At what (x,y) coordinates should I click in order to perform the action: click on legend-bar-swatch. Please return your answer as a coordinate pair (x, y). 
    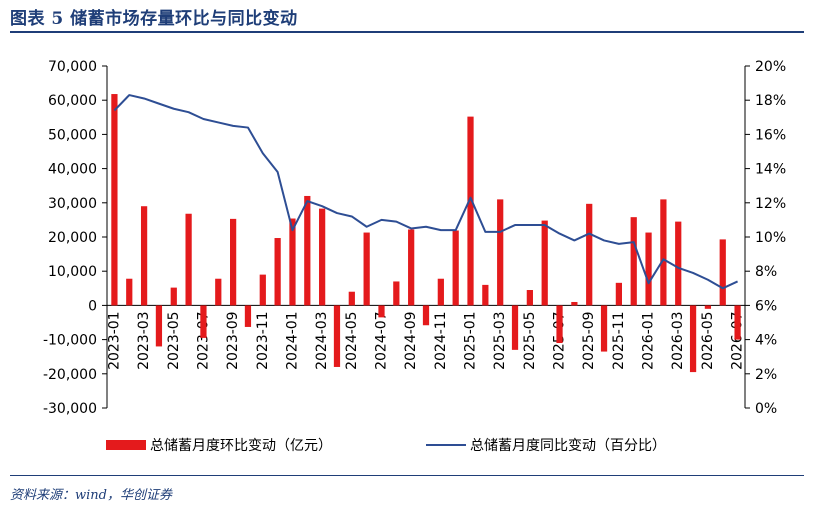
    Looking at the image, I should click on (126, 445).